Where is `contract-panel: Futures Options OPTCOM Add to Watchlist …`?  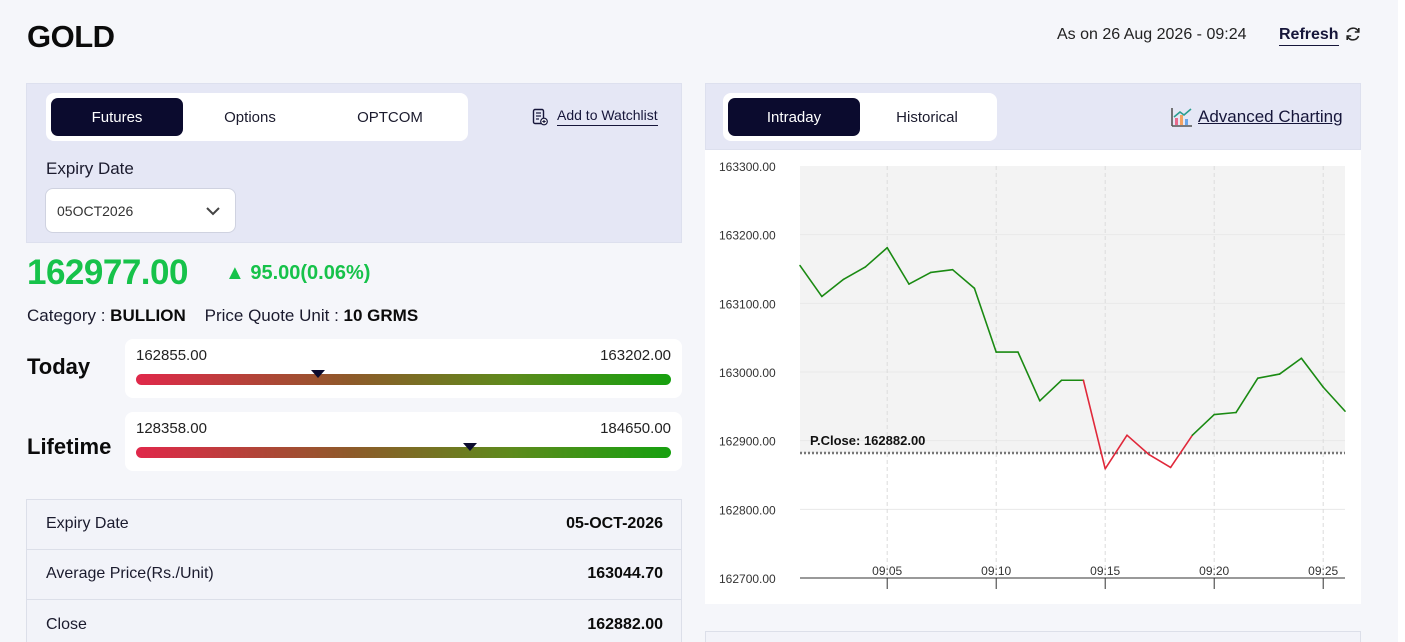 contract-panel: Futures Options OPTCOM Add to Watchlist … is located at coordinates (354, 163).